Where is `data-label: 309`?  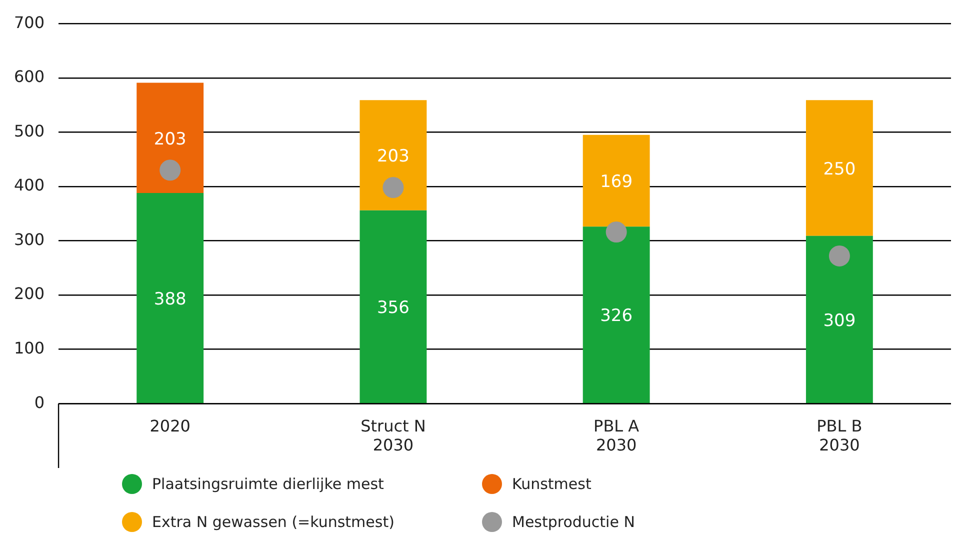
data-label: 309 is located at coordinates (839, 320).